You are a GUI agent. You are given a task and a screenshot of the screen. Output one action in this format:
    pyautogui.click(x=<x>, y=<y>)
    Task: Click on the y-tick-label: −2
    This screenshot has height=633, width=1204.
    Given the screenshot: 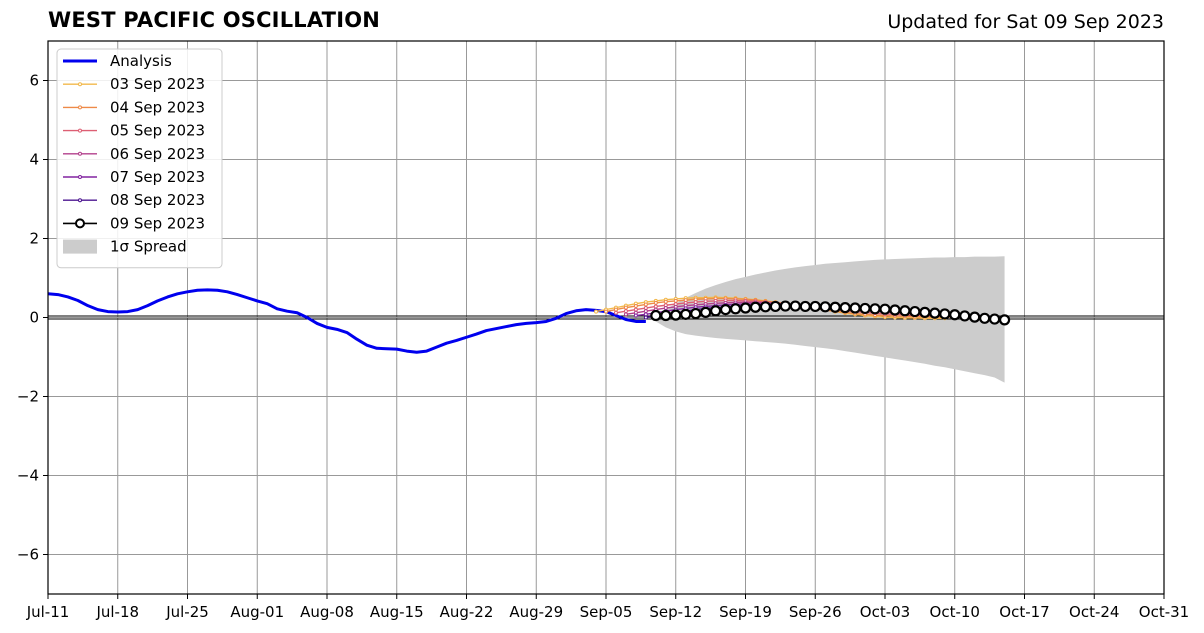 What is the action you would take?
    pyautogui.click(x=28, y=397)
    